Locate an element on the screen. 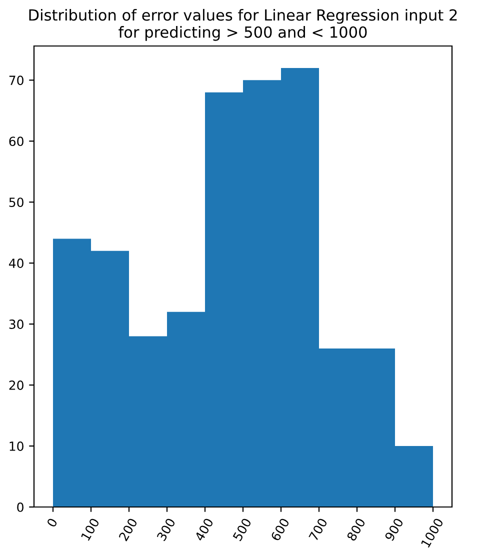 The width and height of the screenshot is (486, 549). y-tick-label: 30 is located at coordinates (16, 324).